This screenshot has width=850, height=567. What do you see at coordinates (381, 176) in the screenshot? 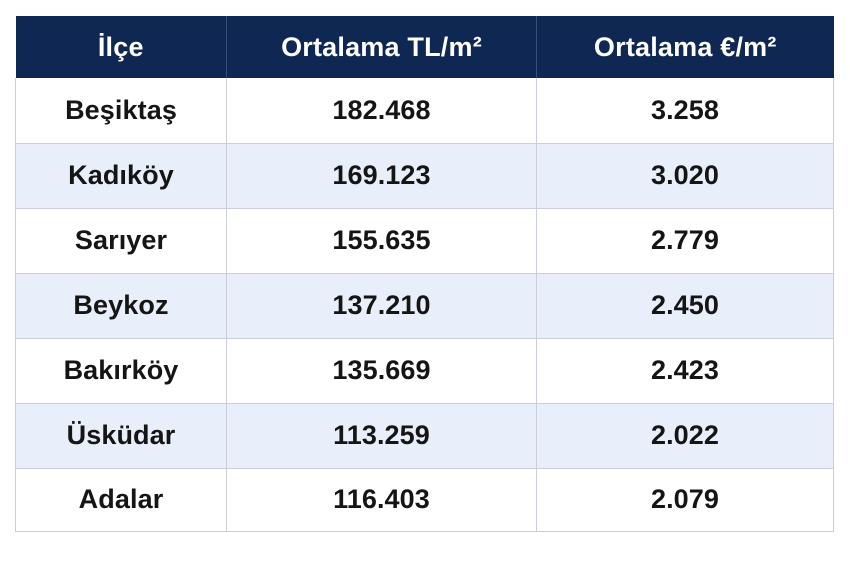
I see `cell-tl-per-m2: 169.123` at bounding box center [381, 176].